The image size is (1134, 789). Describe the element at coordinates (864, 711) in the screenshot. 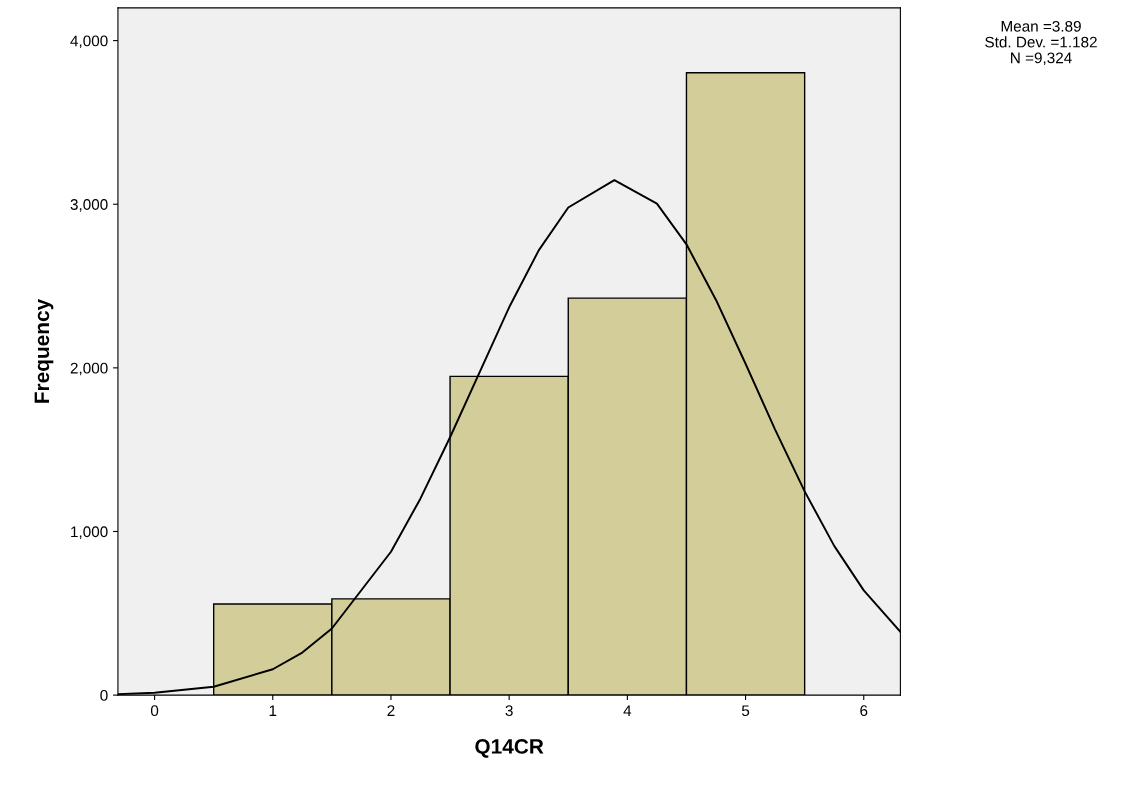

I see `x-tick-label: 6` at that location.